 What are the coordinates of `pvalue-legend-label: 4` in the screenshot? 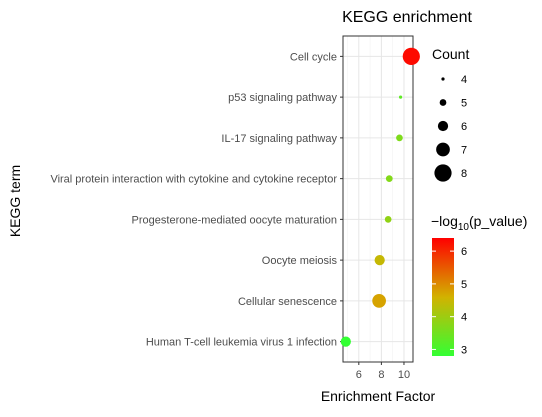 It's located at (464, 318).